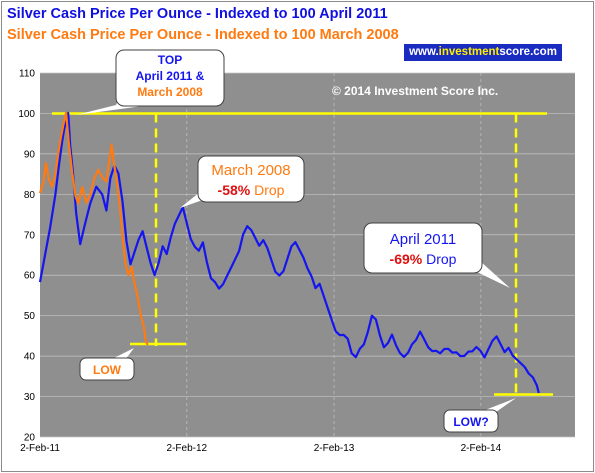 Image resolution: width=595 pixels, height=473 pixels. Describe the element at coordinates (481, 448) in the screenshot. I see `x-tick-label: 2-Feb-14` at that location.